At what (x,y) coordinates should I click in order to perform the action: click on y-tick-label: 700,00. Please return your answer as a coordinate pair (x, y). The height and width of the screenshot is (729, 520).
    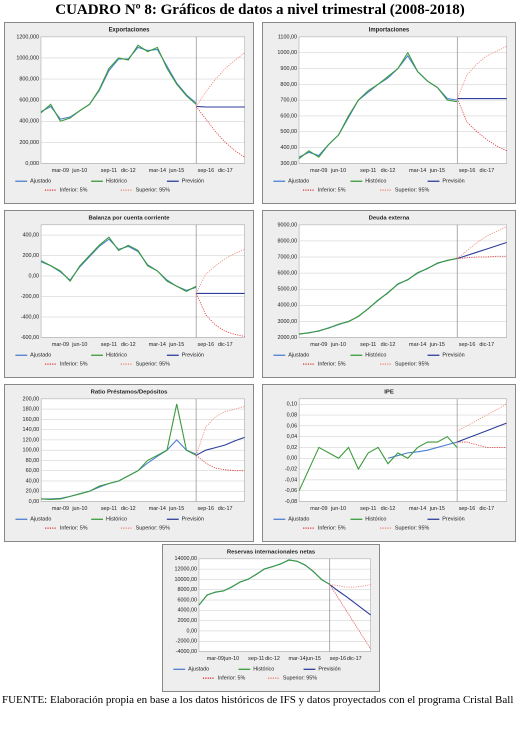
    Looking at the image, I should click on (288, 101).